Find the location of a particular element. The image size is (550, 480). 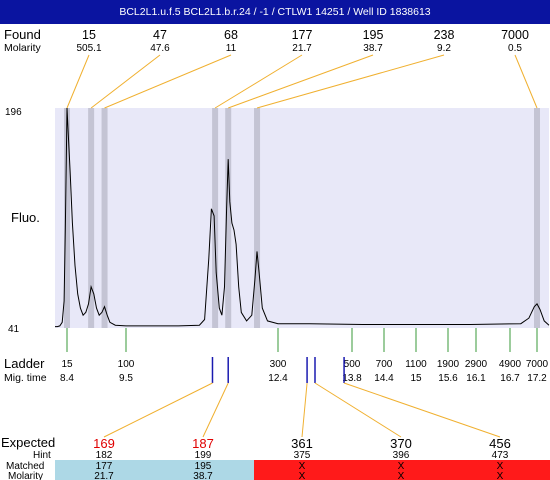

ladder-time: 16.7 is located at coordinates (510, 378).